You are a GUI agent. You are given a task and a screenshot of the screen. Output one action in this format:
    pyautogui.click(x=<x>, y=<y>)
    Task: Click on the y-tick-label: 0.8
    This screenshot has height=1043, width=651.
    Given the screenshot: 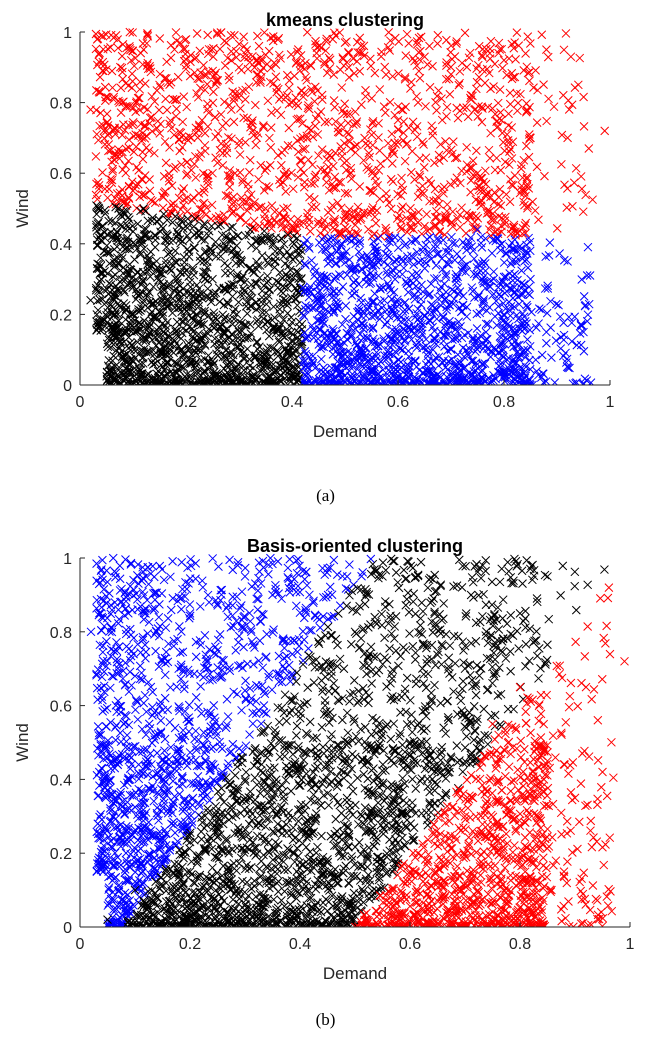 What is the action you would take?
    pyautogui.click(x=61, y=104)
    